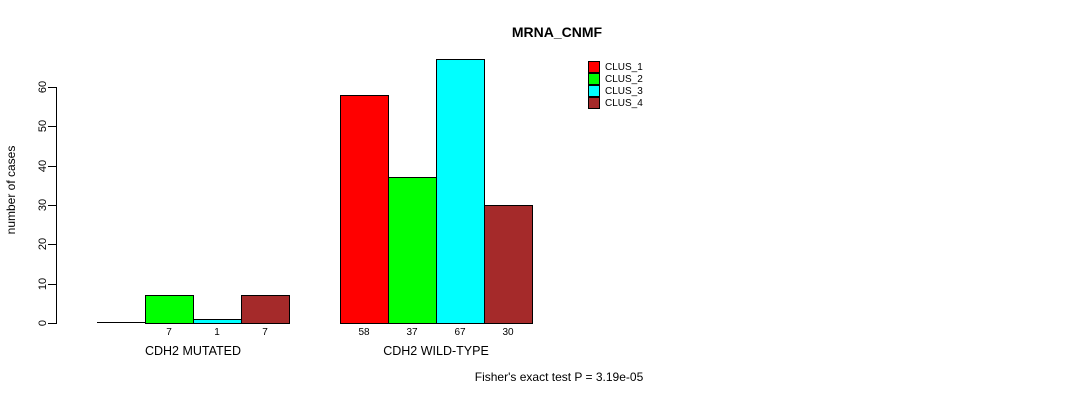  Describe the element at coordinates (557, 32) in the screenshot. I see `chart-title: MRNA_CNMF` at that location.